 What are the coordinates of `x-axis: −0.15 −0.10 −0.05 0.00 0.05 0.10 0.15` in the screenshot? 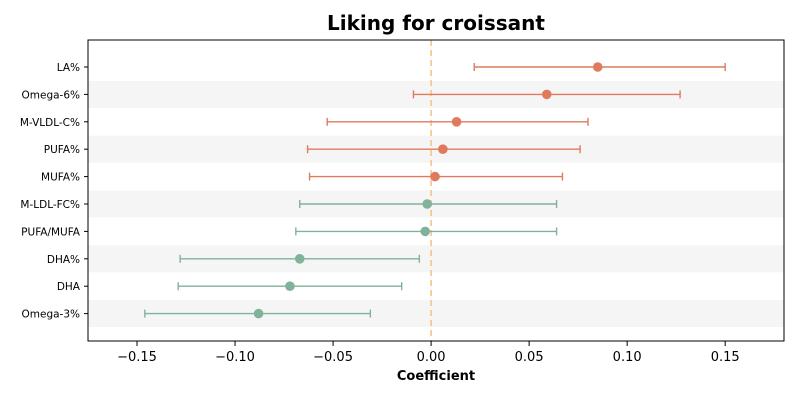 It's located at (428, 353).